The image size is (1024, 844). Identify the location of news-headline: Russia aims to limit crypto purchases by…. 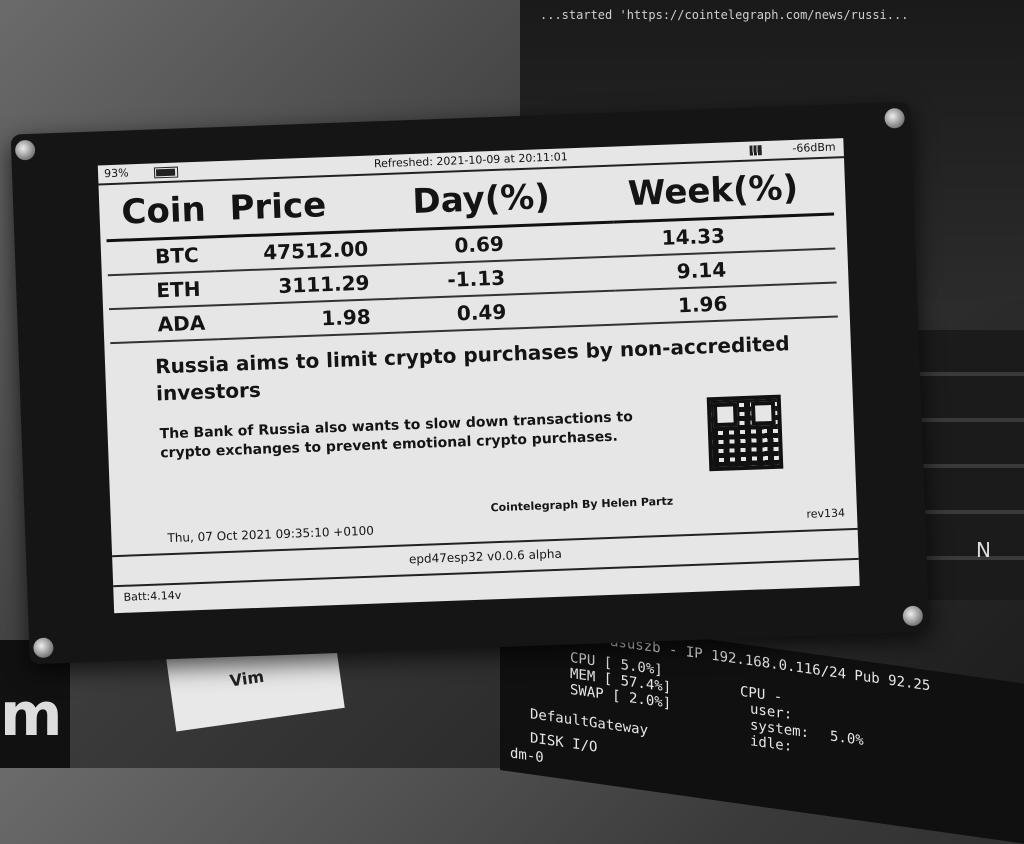
(472, 368).